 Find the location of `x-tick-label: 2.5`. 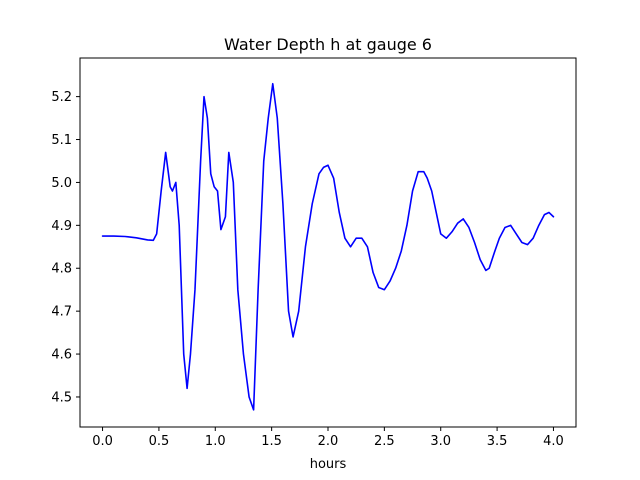

x-tick-label: 2.5 is located at coordinates (384, 441).